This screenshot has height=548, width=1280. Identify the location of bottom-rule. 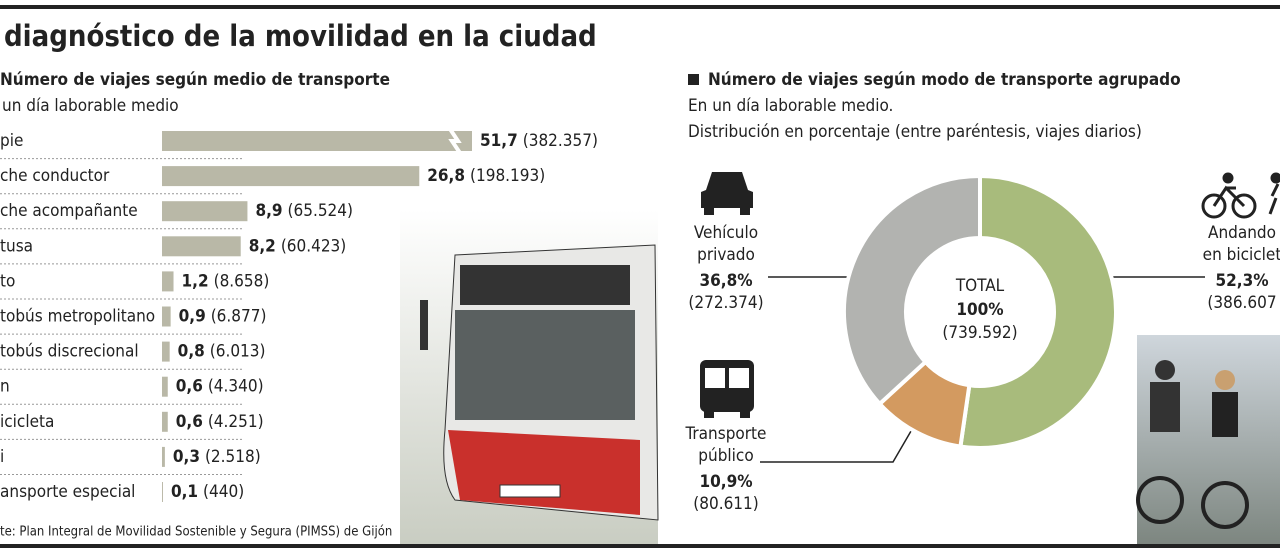
(640, 546).